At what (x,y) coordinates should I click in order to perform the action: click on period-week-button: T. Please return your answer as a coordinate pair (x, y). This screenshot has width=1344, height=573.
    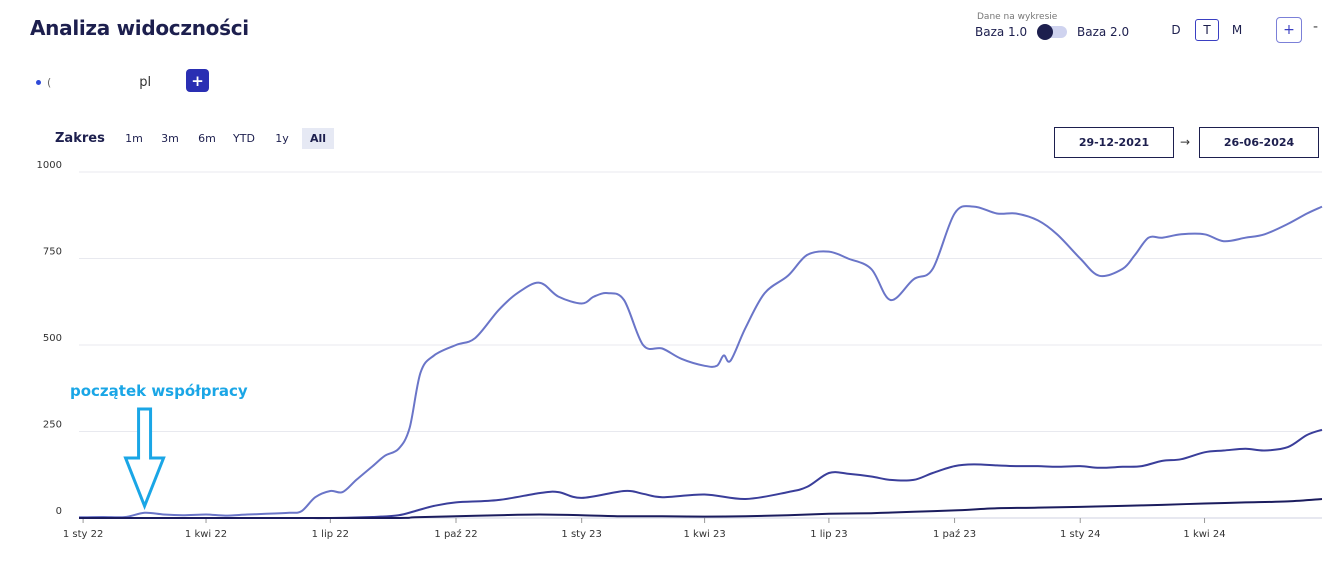
    Looking at the image, I should click on (1207, 30).